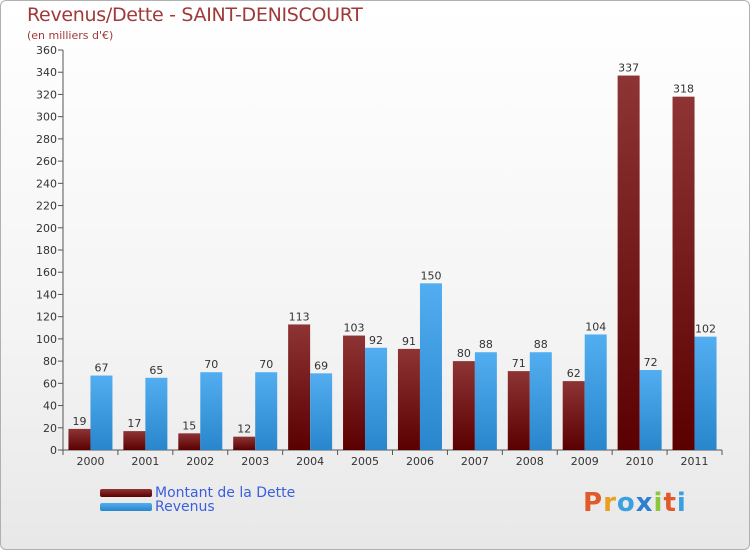 Image resolution: width=750 pixels, height=550 pixels. What do you see at coordinates (365, 461) in the screenshot?
I see `x-tick-label: 2005` at bounding box center [365, 461].